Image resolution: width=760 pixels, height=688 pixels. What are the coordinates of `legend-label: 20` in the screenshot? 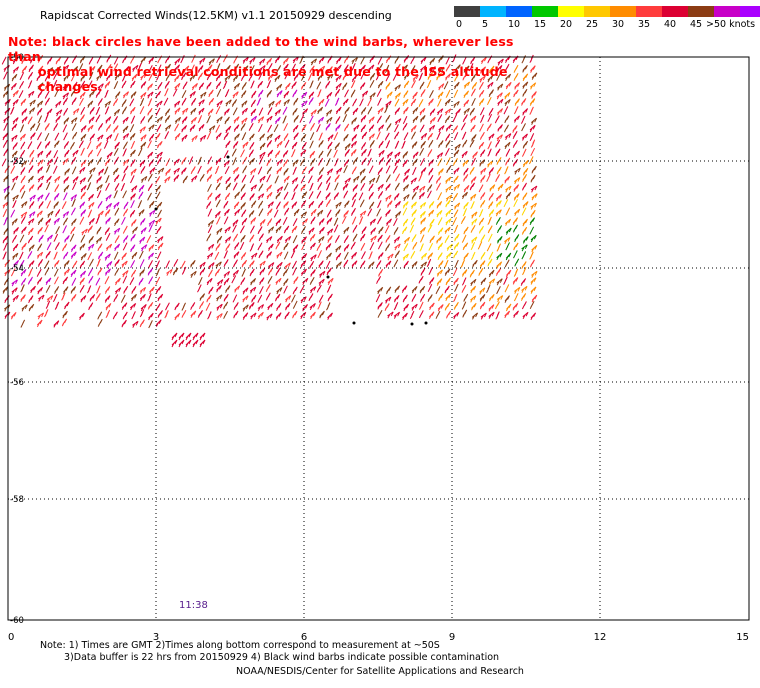 It's located at (566, 24).